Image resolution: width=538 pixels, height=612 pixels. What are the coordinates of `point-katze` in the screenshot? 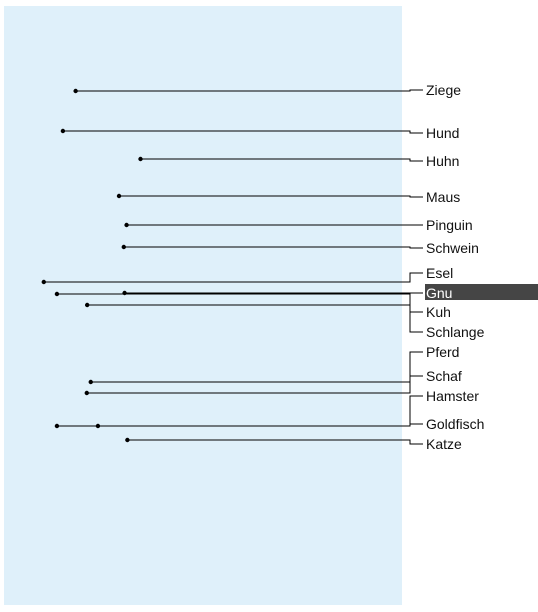 It's located at (127, 440).